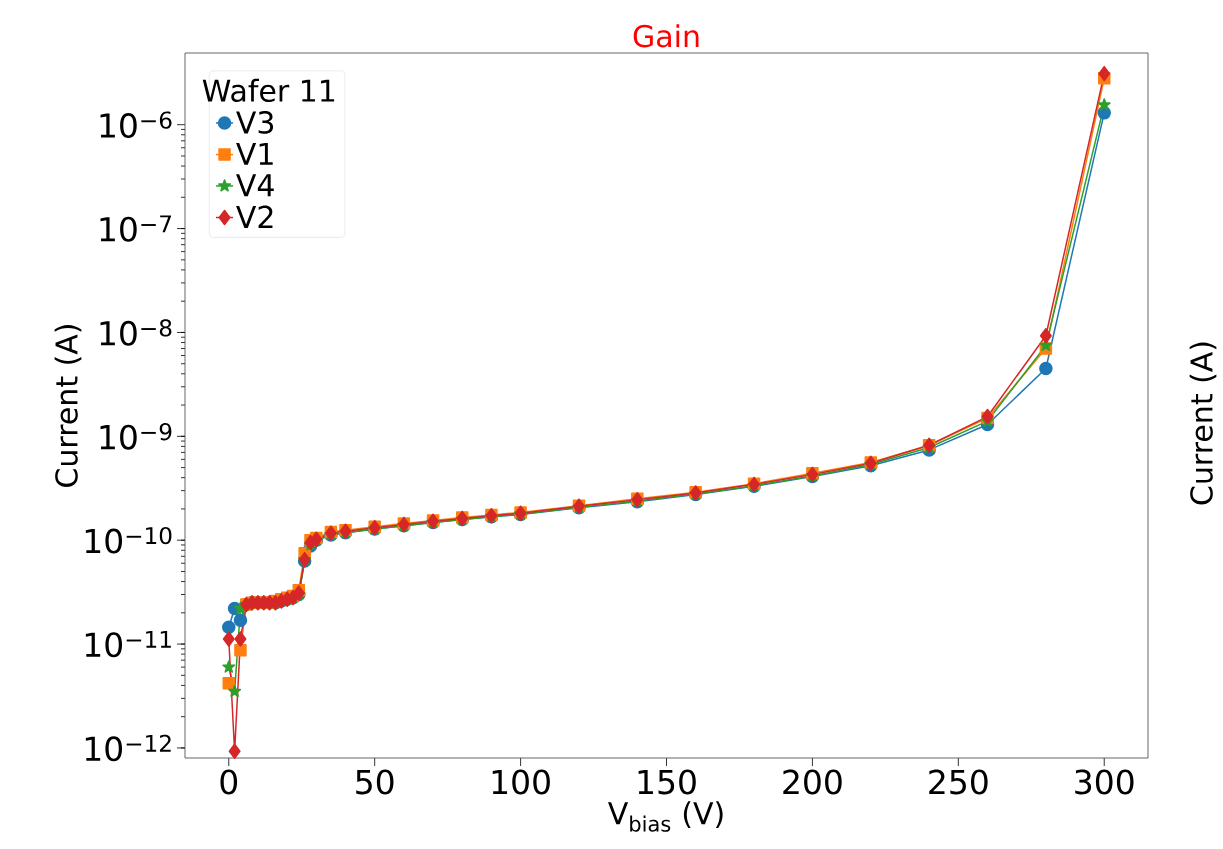 This screenshot has width=1223, height=849. I want to click on y-tick-label: 10$^{−12}$, so click(128, 748).